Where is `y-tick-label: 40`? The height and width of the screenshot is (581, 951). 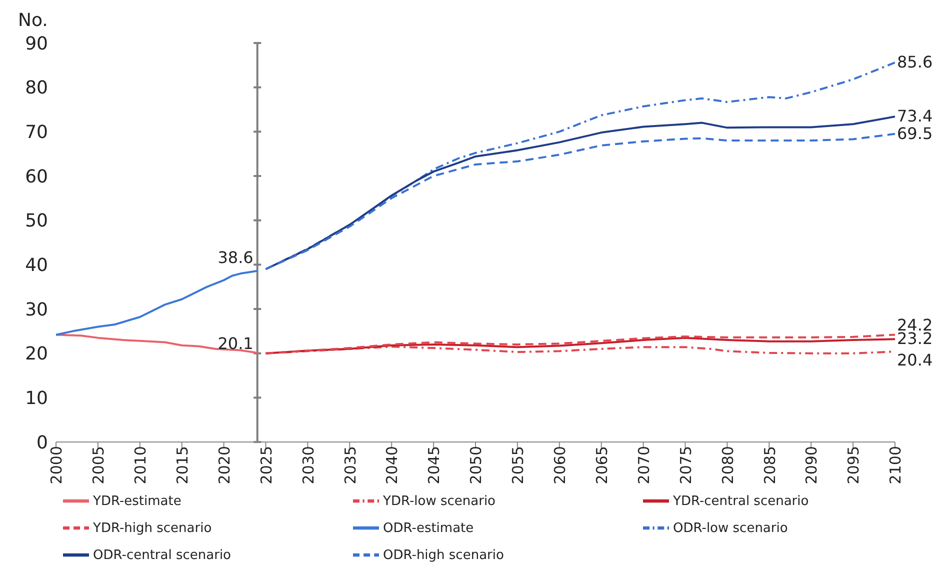 y-tick-label: 40 is located at coordinates (36, 265).